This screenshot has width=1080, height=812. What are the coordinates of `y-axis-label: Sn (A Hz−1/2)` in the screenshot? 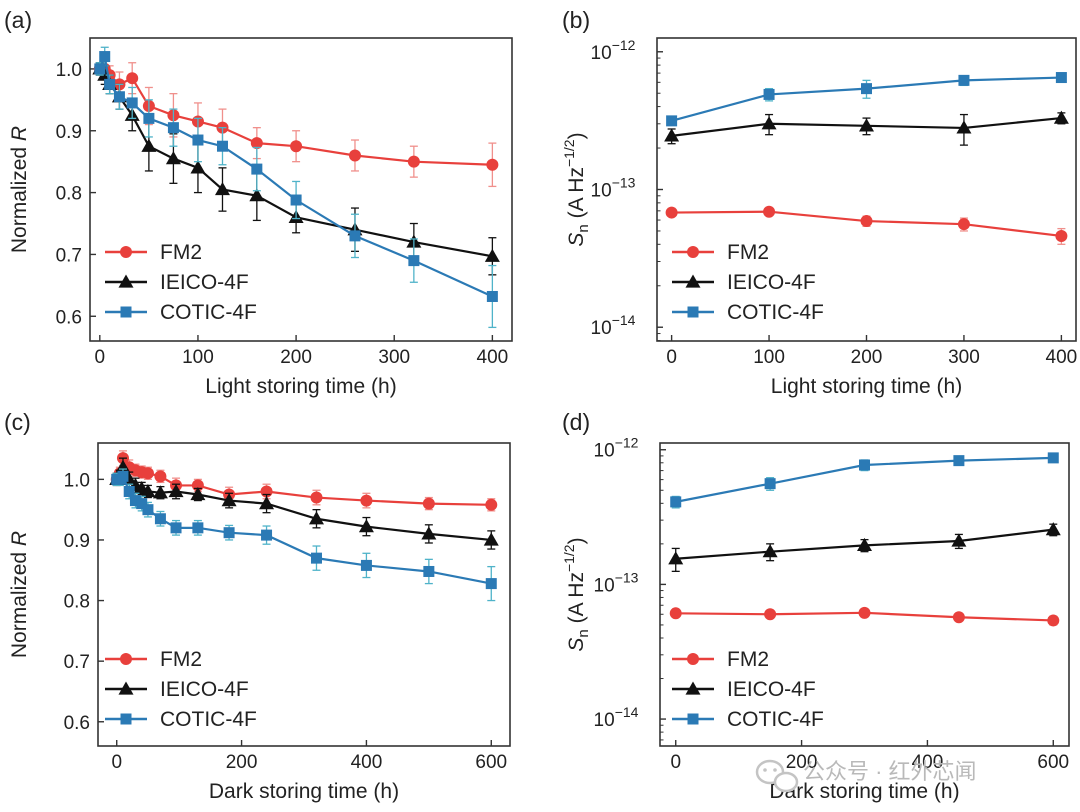 It's located at (576, 189).